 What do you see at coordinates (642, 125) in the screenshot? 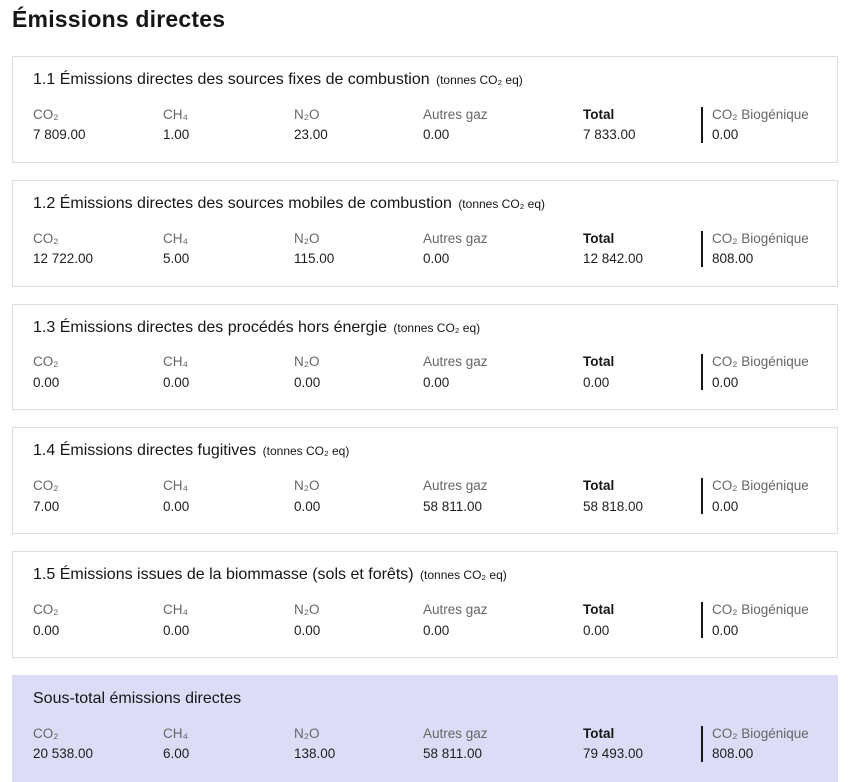
I see `metric-total: Total 7 833.00` at bounding box center [642, 125].